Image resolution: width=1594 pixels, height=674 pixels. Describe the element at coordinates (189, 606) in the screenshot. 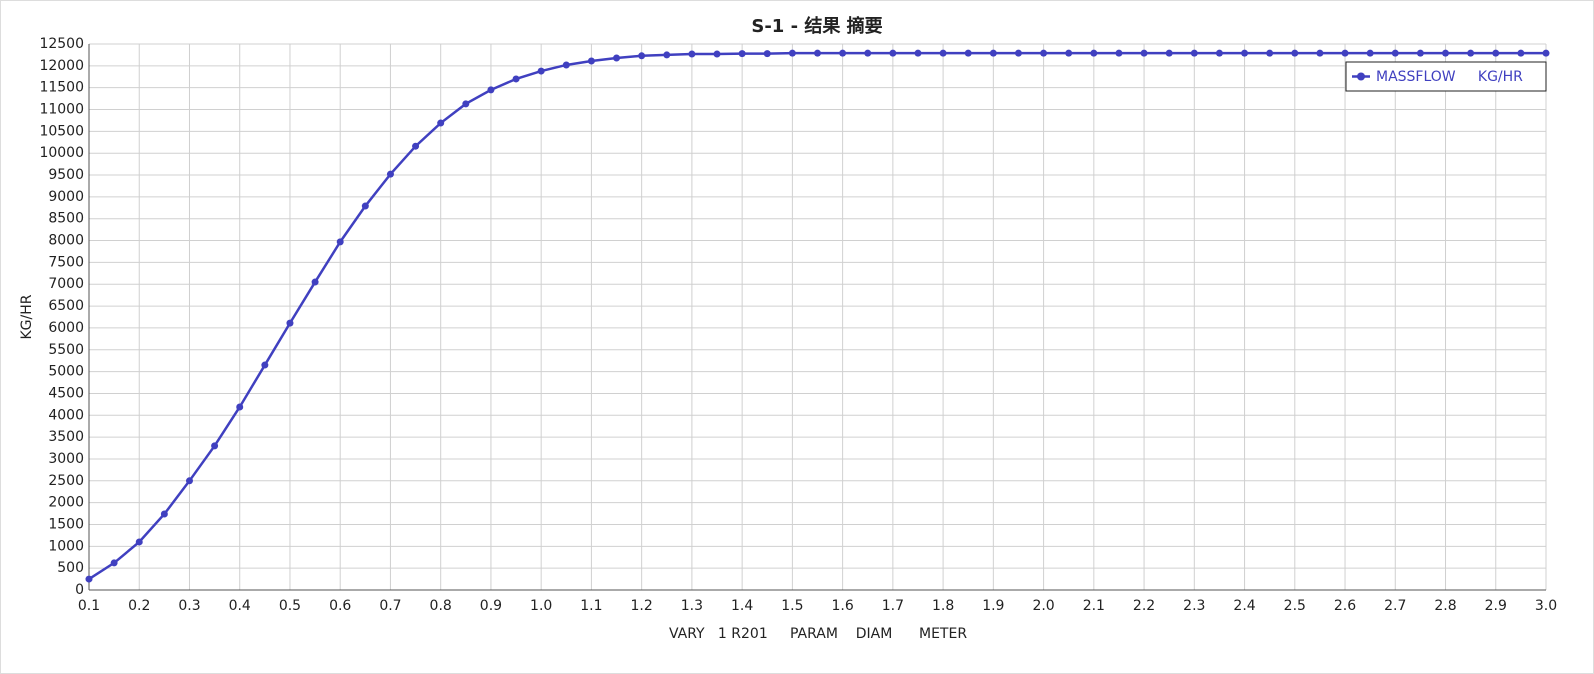

I see `x-tick-label: 0.3` at that location.